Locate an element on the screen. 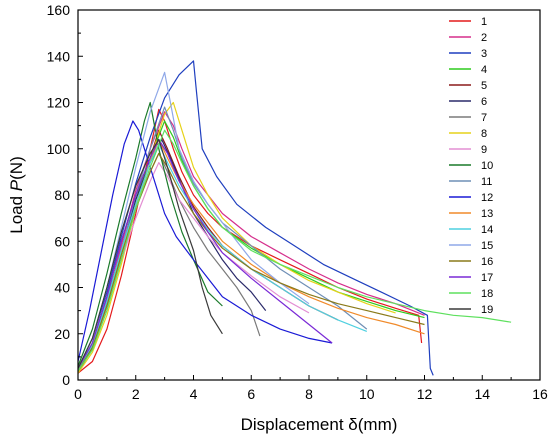  y-tick-label: 80 is located at coordinates (62, 195).